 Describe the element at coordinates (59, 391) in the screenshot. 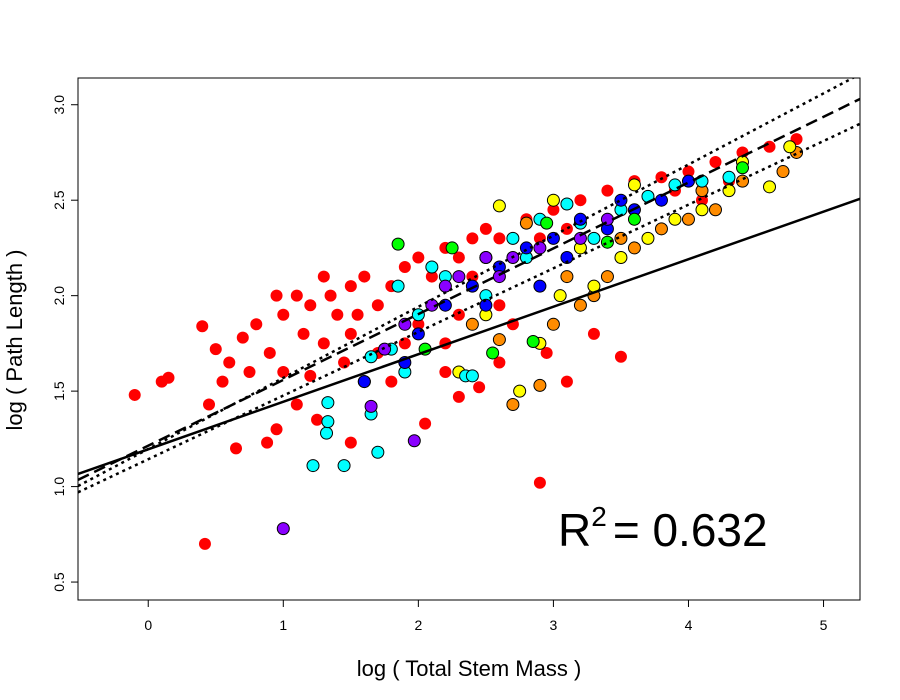

I see `y-tick-label: 1.5` at that location.